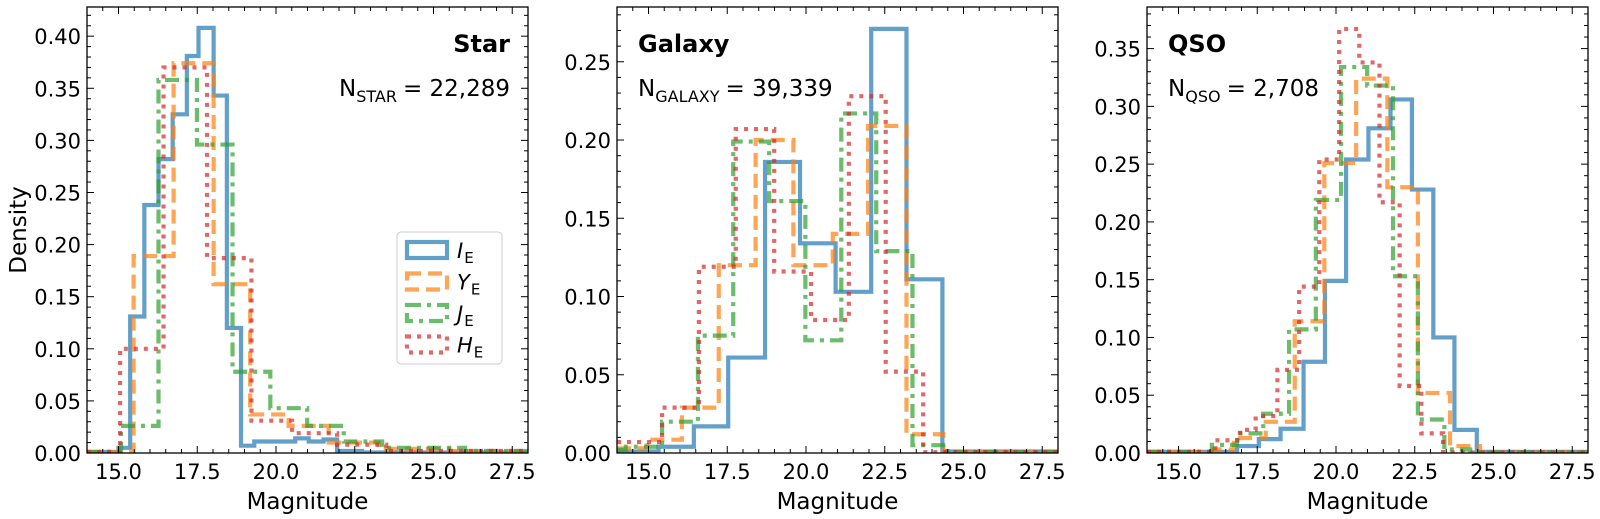 The image size is (1600, 519). I want to click on count-value: = 39,339, so click(779, 89).